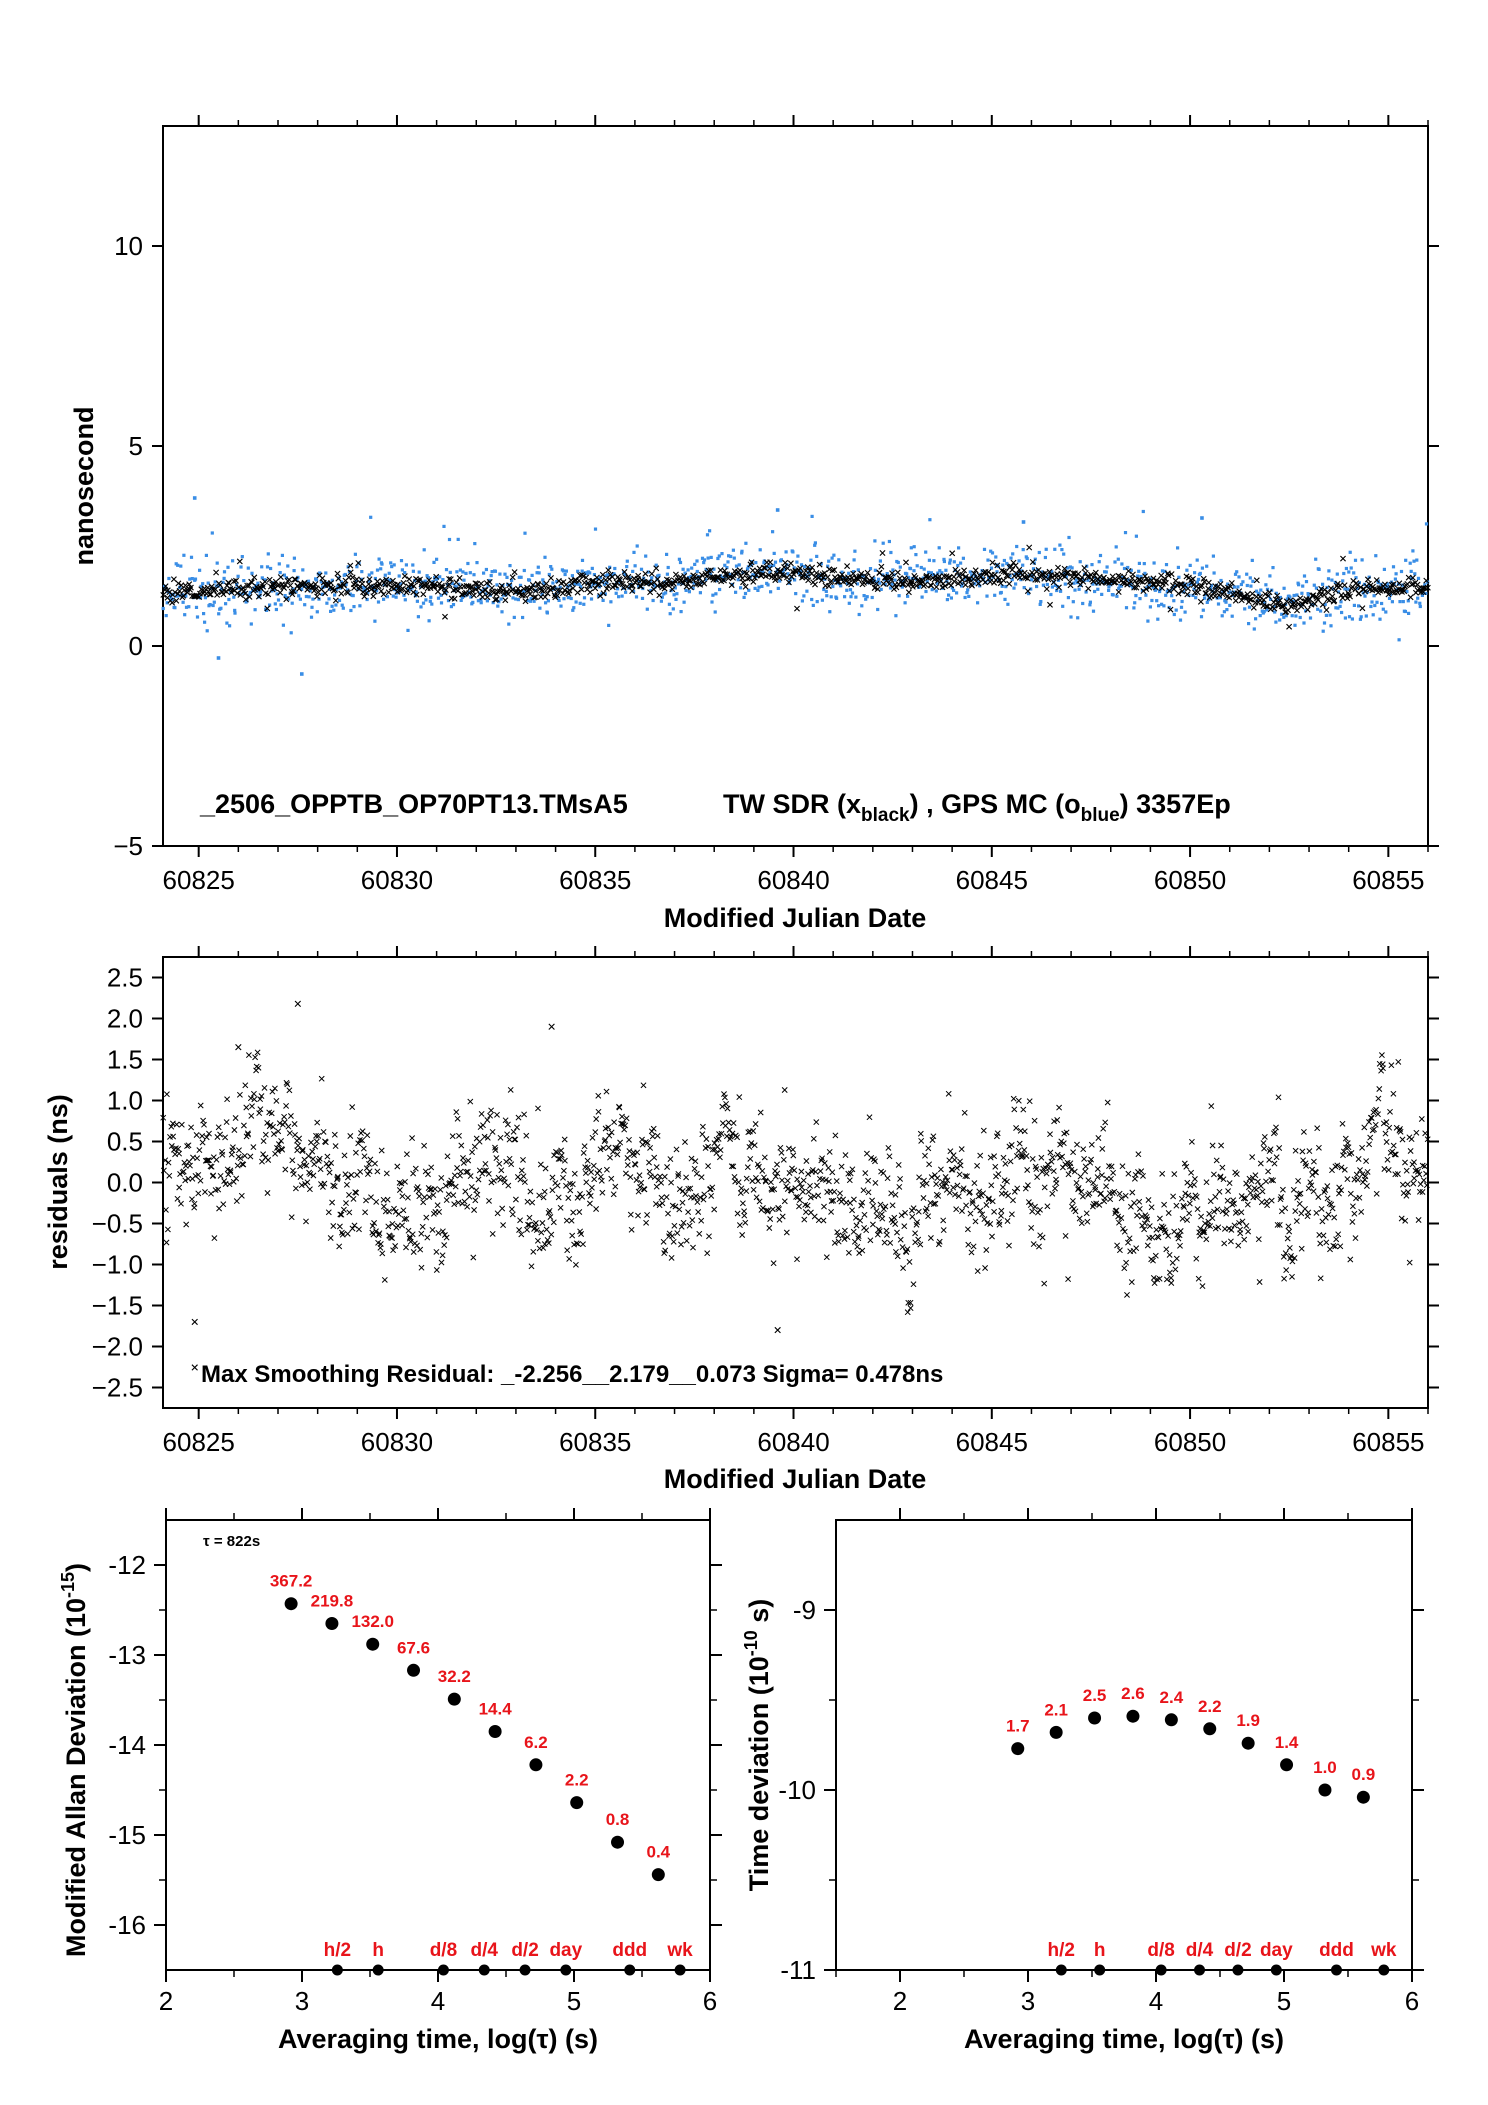 Image resolution: width=1488 pixels, height=2105 pixels. I want to click on y-axis-label-close: s), so click(759, 1615).